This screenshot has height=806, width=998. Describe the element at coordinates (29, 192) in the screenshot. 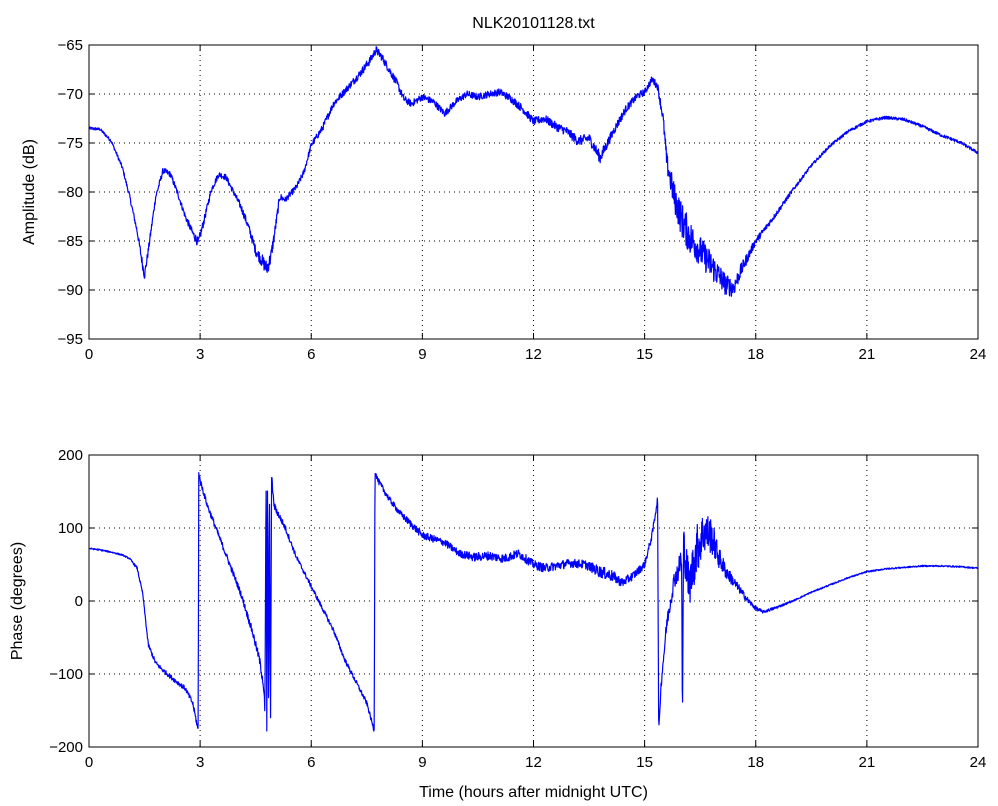

I see `amplitude-y-axis-label: Amplitude (dB)` at that location.